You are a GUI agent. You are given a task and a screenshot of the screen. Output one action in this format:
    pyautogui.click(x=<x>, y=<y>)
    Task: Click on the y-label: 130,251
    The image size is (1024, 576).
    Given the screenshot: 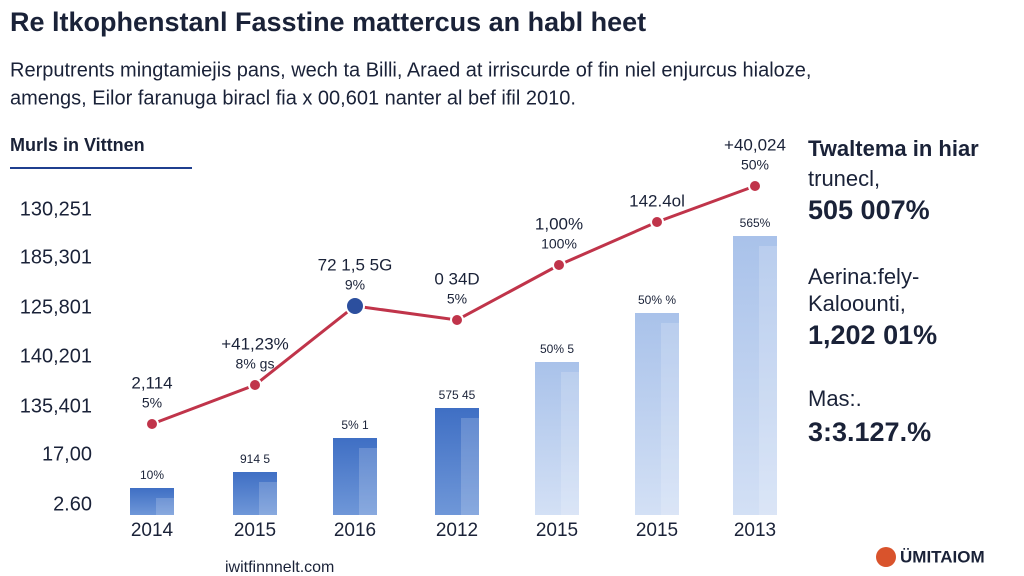 What is the action you would take?
    pyautogui.click(x=56, y=209)
    